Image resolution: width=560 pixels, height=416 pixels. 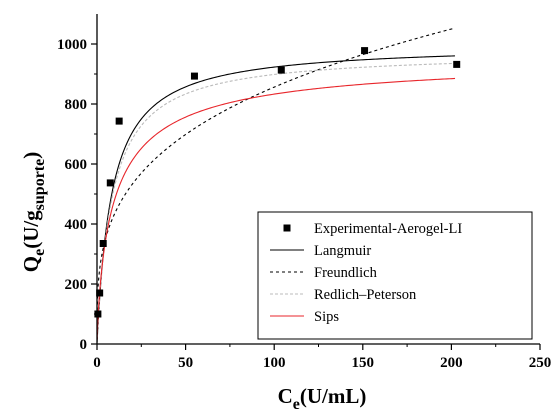 What do you see at coordinates (84, 345) in the screenshot?
I see `y-tick-label: 0` at bounding box center [84, 345].